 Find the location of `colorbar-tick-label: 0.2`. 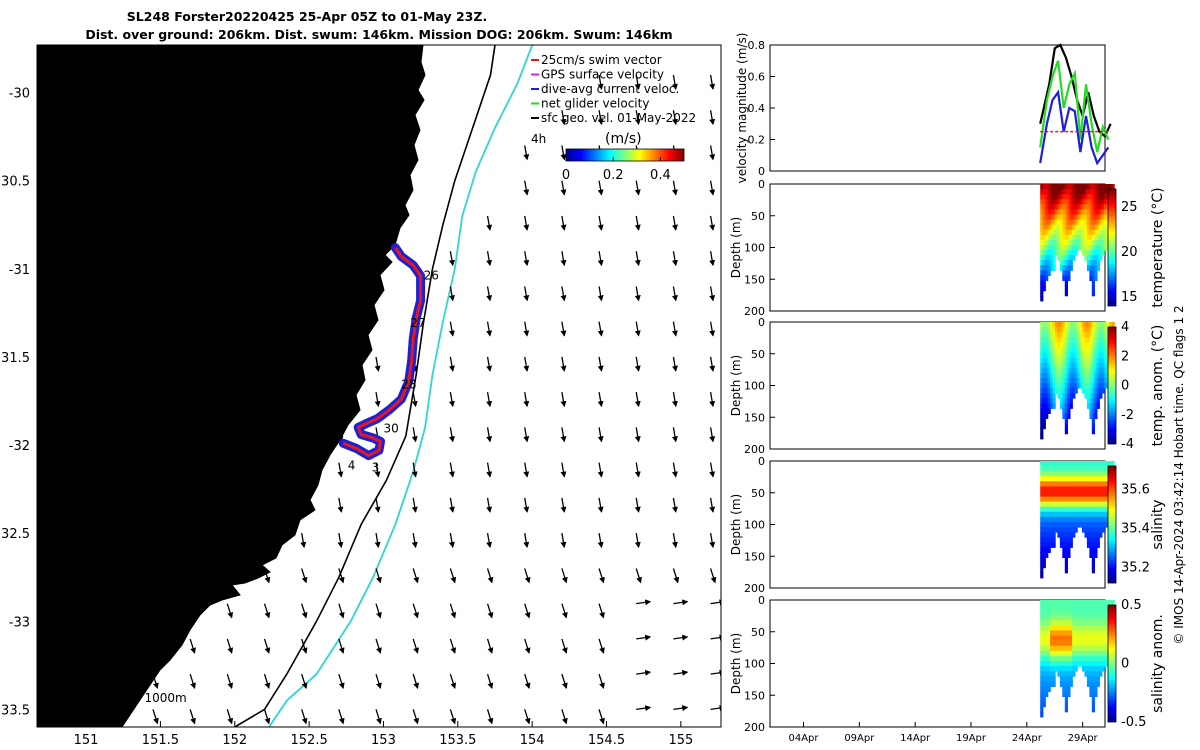

colorbar-tick-label: 0.2 is located at coordinates (613, 175).